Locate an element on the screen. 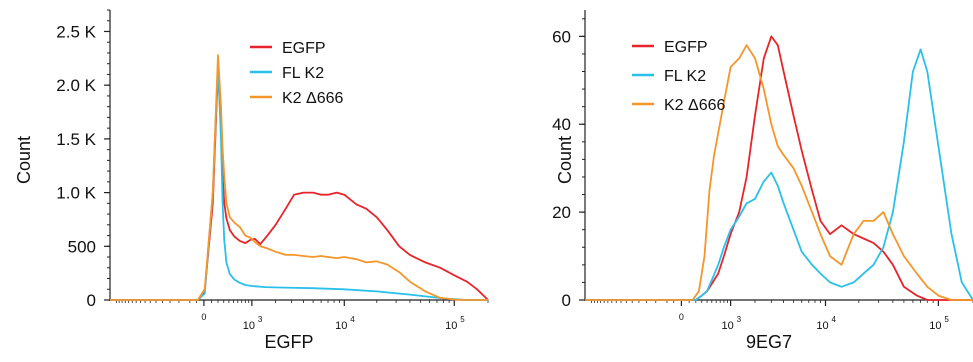 This screenshot has width=973, height=362. y-tick-label: 20 is located at coordinates (561, 212).